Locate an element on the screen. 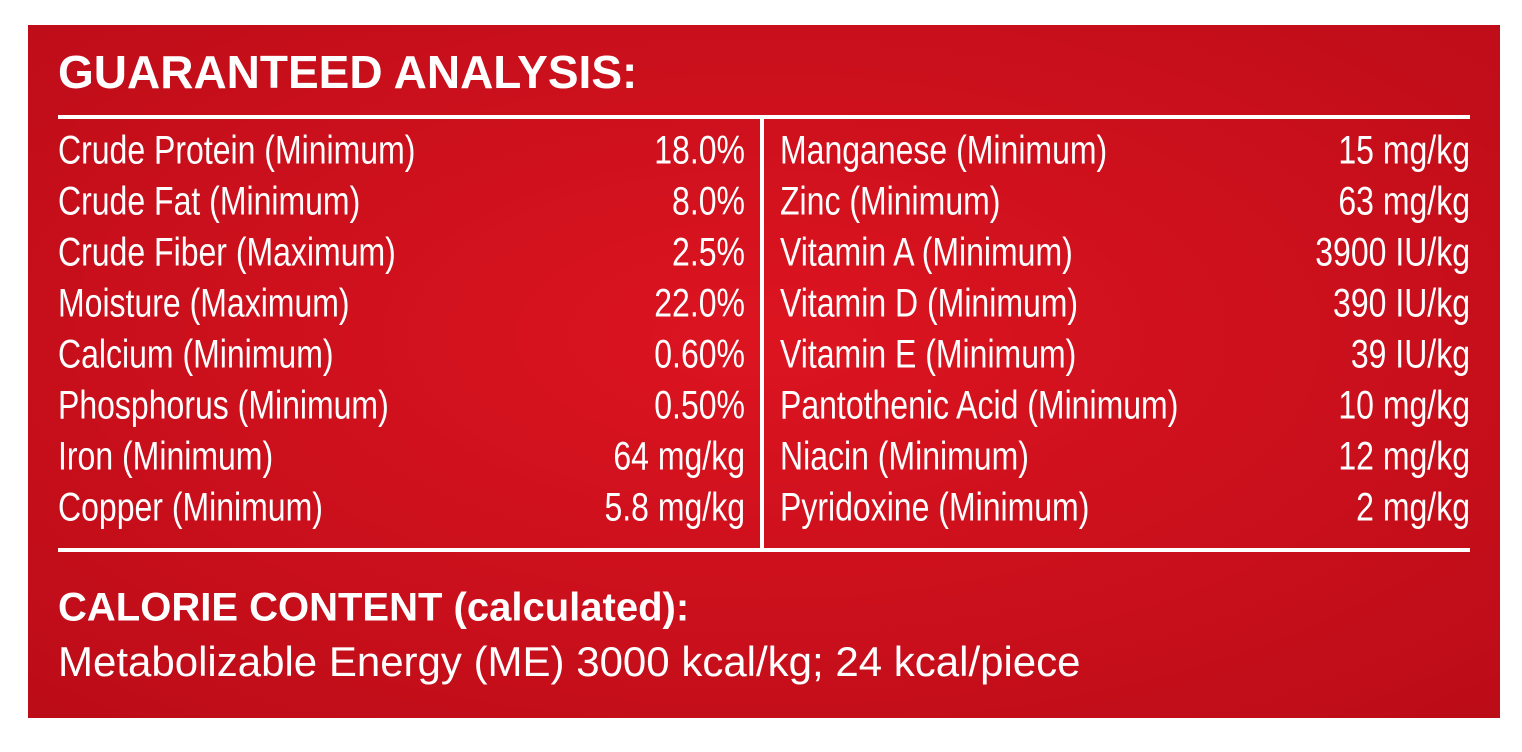 The height and width of the screenshot is (752, 1522). nutrient-value: 3900 IU/kg is located at coordinates (1392, 251).